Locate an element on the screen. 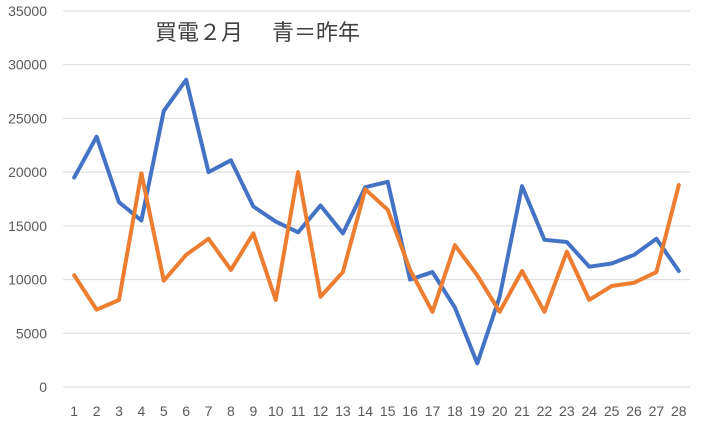 The width and height of the screenshot is (717, 429). y-tick-label: 10000 is located at coordinates (27, 280).